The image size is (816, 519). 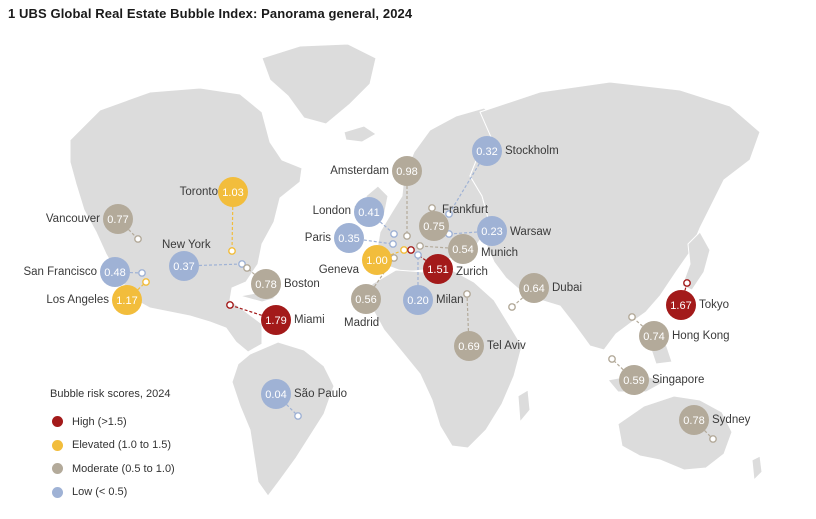 I want to click on city-label-geneva: Geneva, so click(x=339, y=270).